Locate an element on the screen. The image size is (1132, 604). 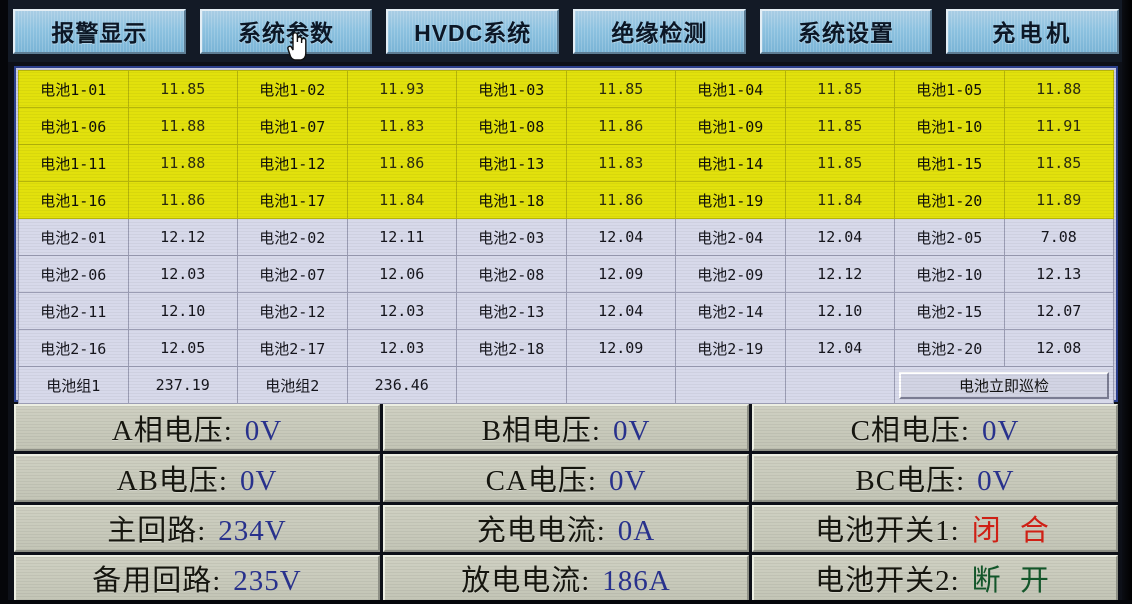
battery-group-2-label: 电池组2 is located at coordinates (292, 385).